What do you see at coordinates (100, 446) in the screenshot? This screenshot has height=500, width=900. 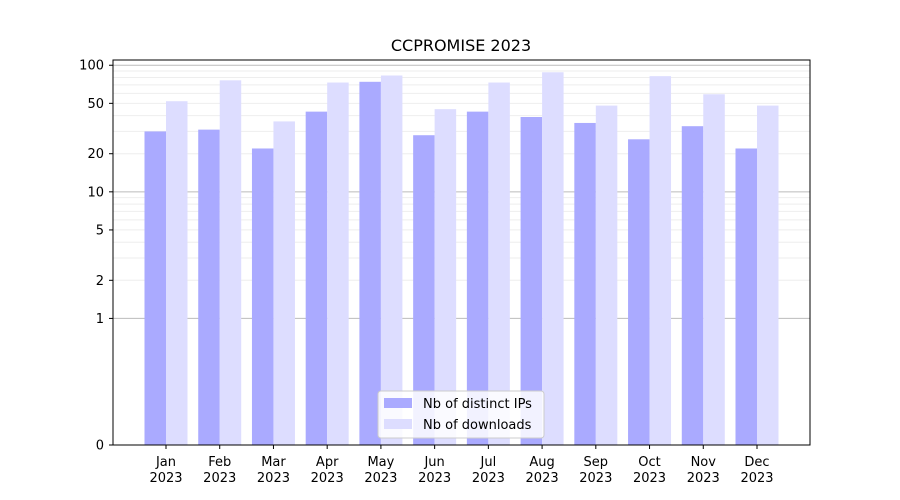 I see `y-tick-label: 0` at bounding box center [100, 446].